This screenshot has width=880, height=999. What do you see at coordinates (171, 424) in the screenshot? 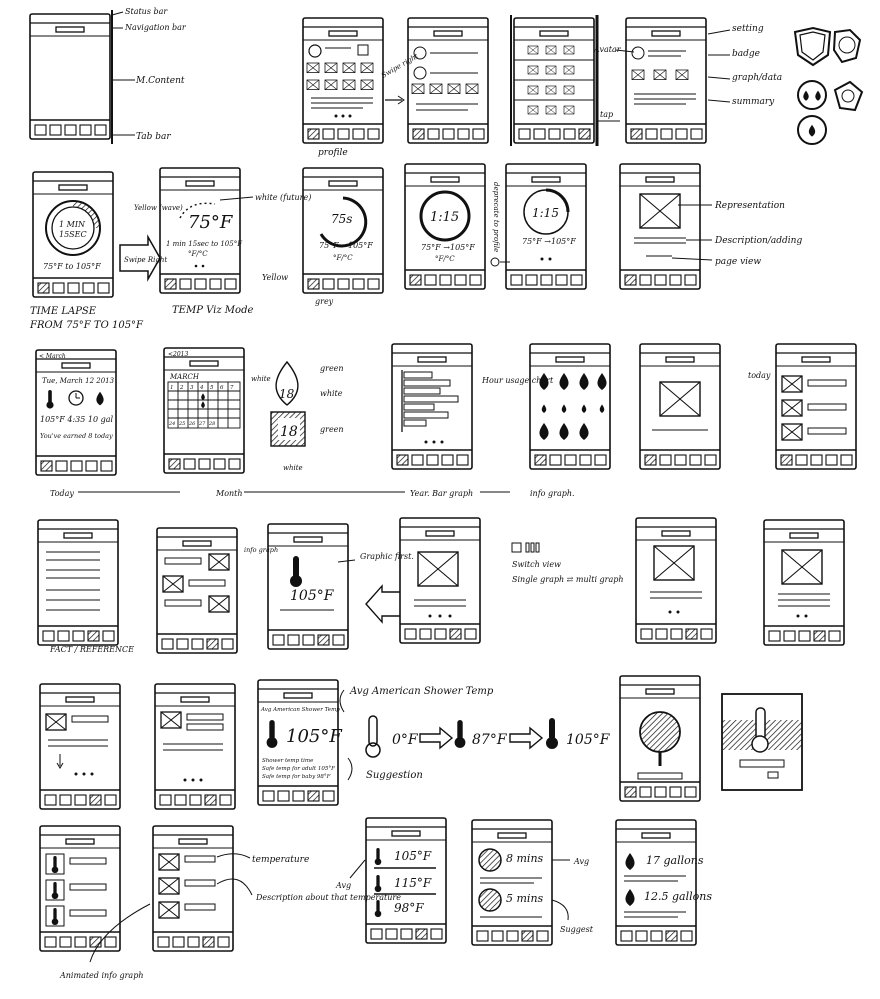
I see `calendar-day: 24` at bounding box center [171, 424].